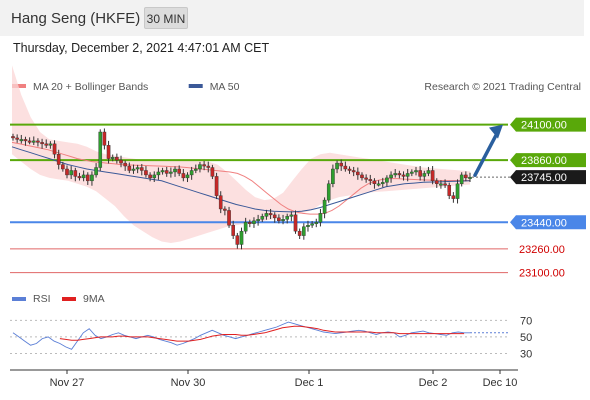 The width and height of the screenshot is (590, 400). Describe the element at coordinates (496, 131) in the screenshot. I see `forecast-arrow-head` at that location.